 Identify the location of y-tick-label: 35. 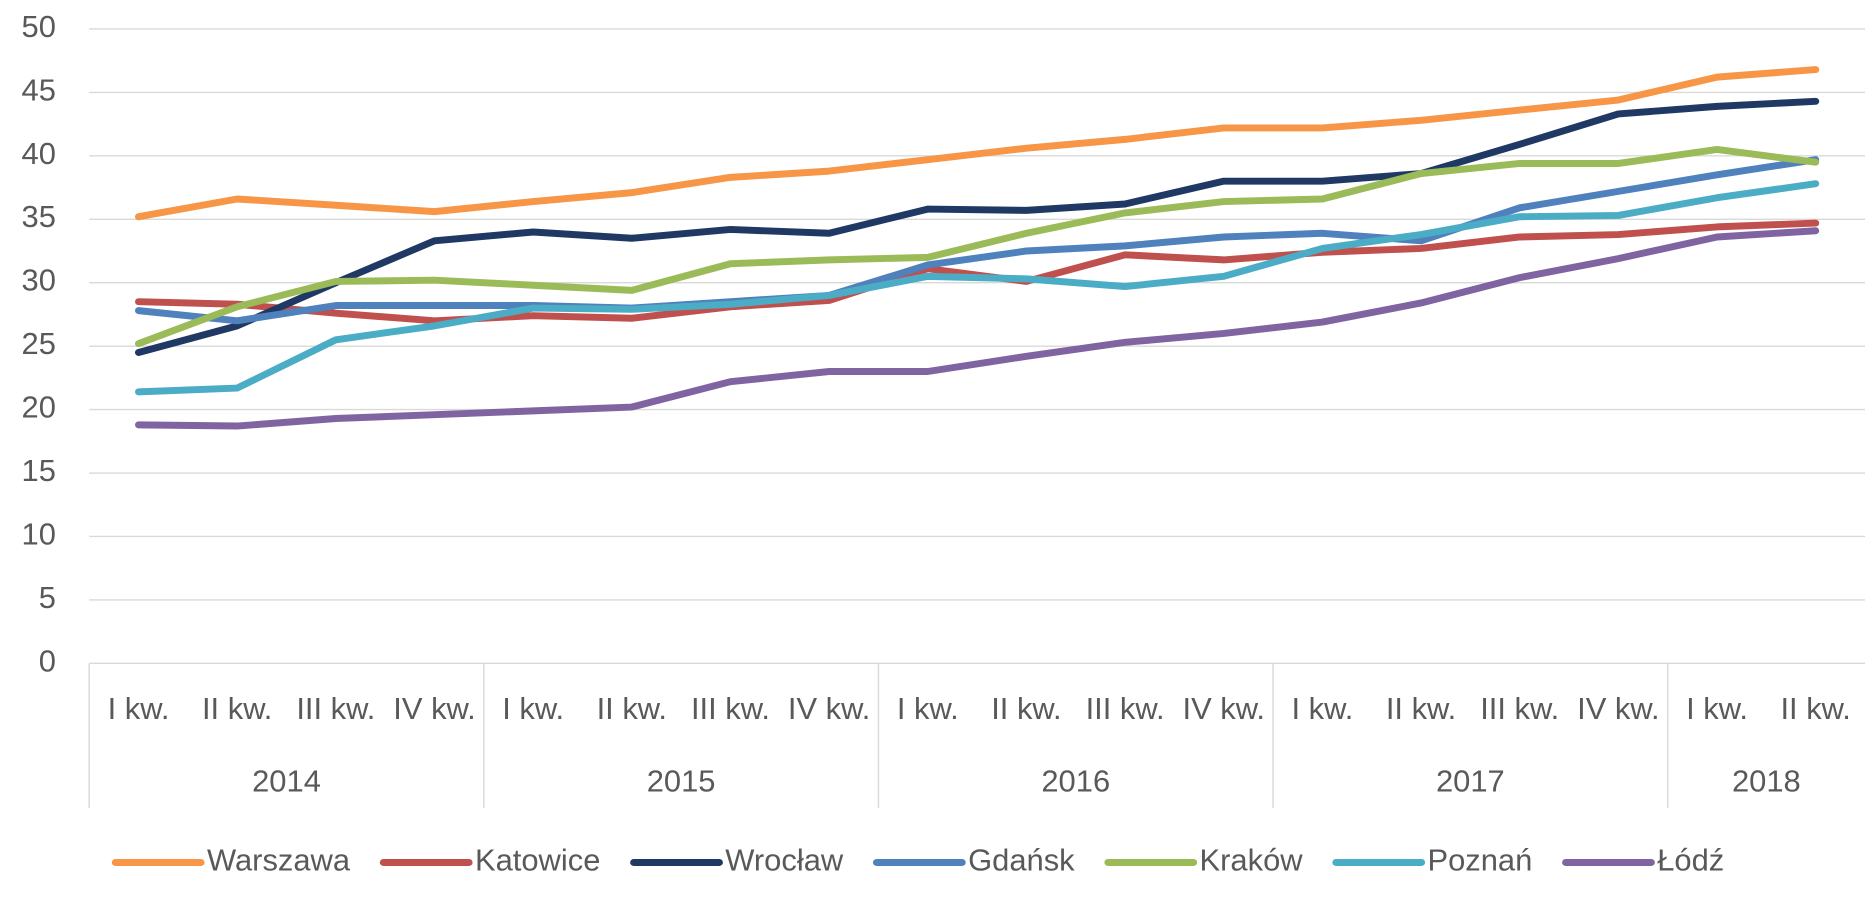
(39, 218).